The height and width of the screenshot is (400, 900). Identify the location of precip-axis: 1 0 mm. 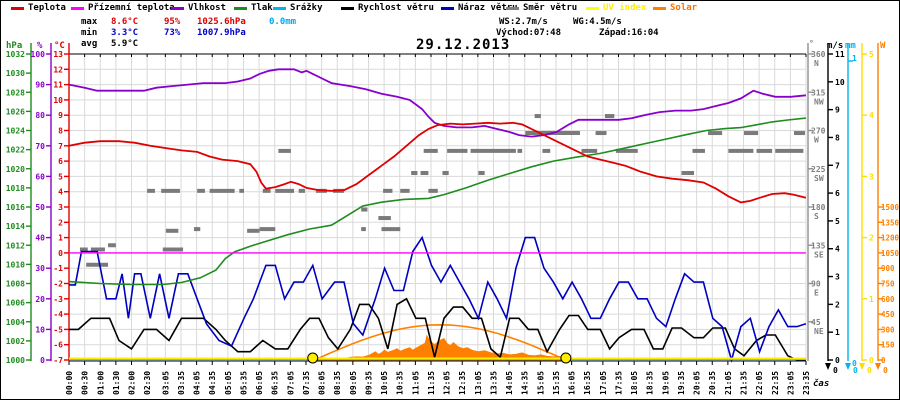
(851, 204).